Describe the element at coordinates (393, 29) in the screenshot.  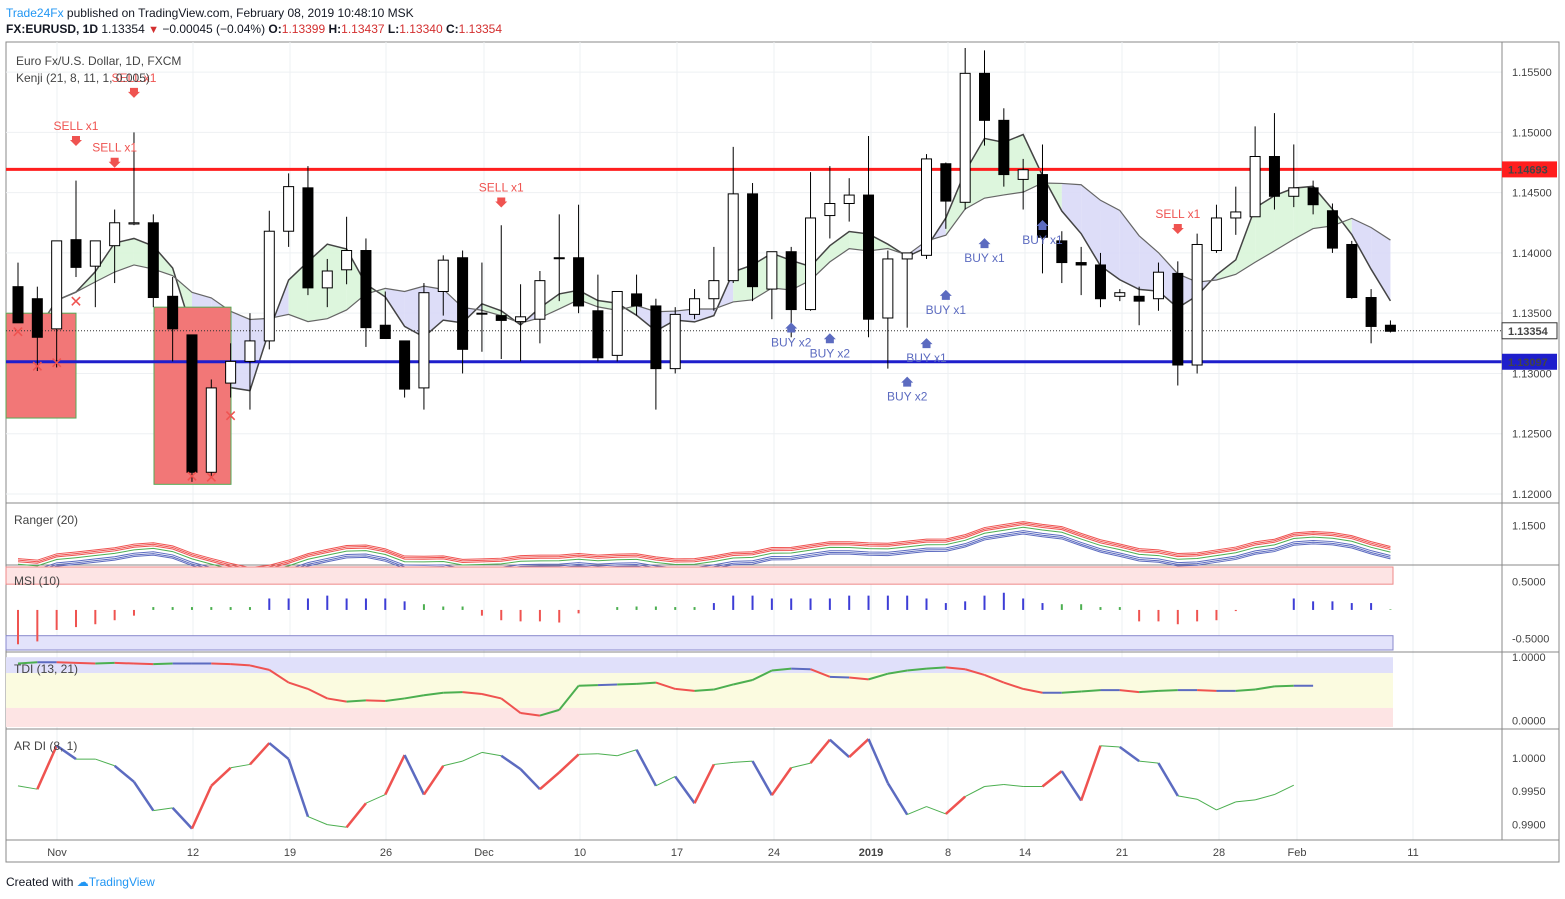
I see `low-label: L:` at that location.